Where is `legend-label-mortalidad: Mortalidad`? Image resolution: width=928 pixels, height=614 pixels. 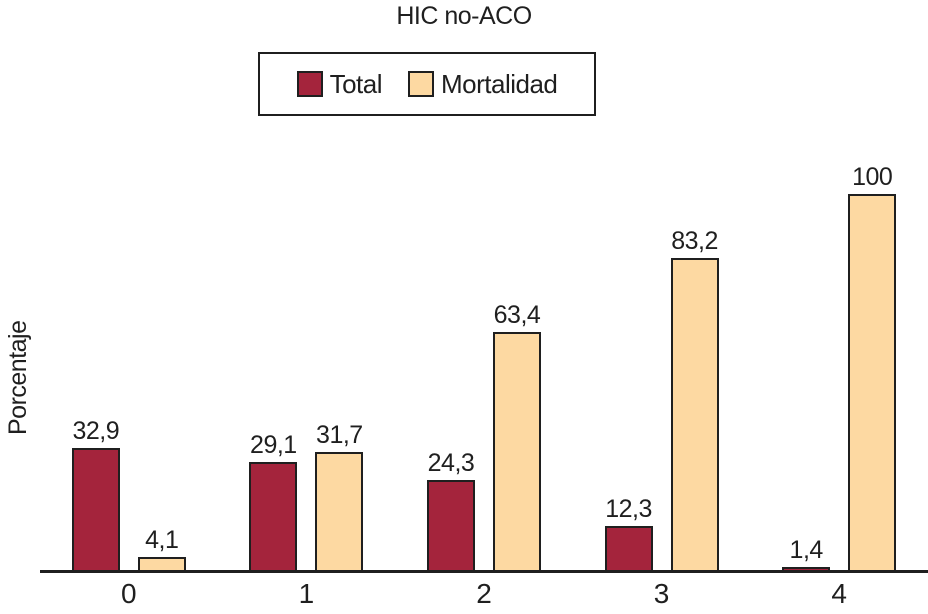
legend-label-mortalidad: Mortalidad is located at coordinates (499, 83).